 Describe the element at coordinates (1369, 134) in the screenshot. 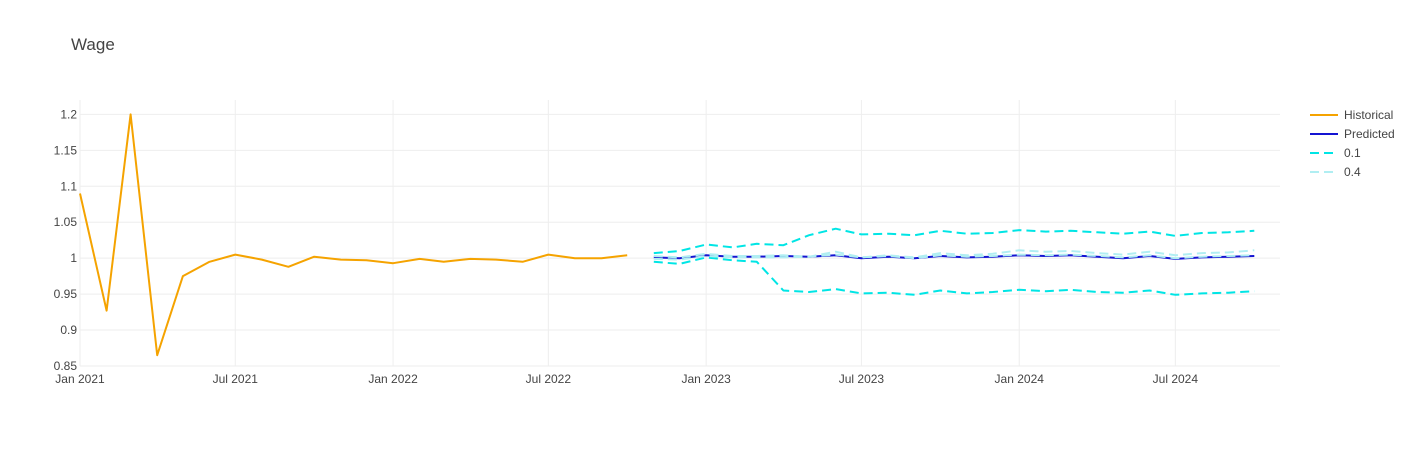

I see `legend-label: Predicted` at that location.